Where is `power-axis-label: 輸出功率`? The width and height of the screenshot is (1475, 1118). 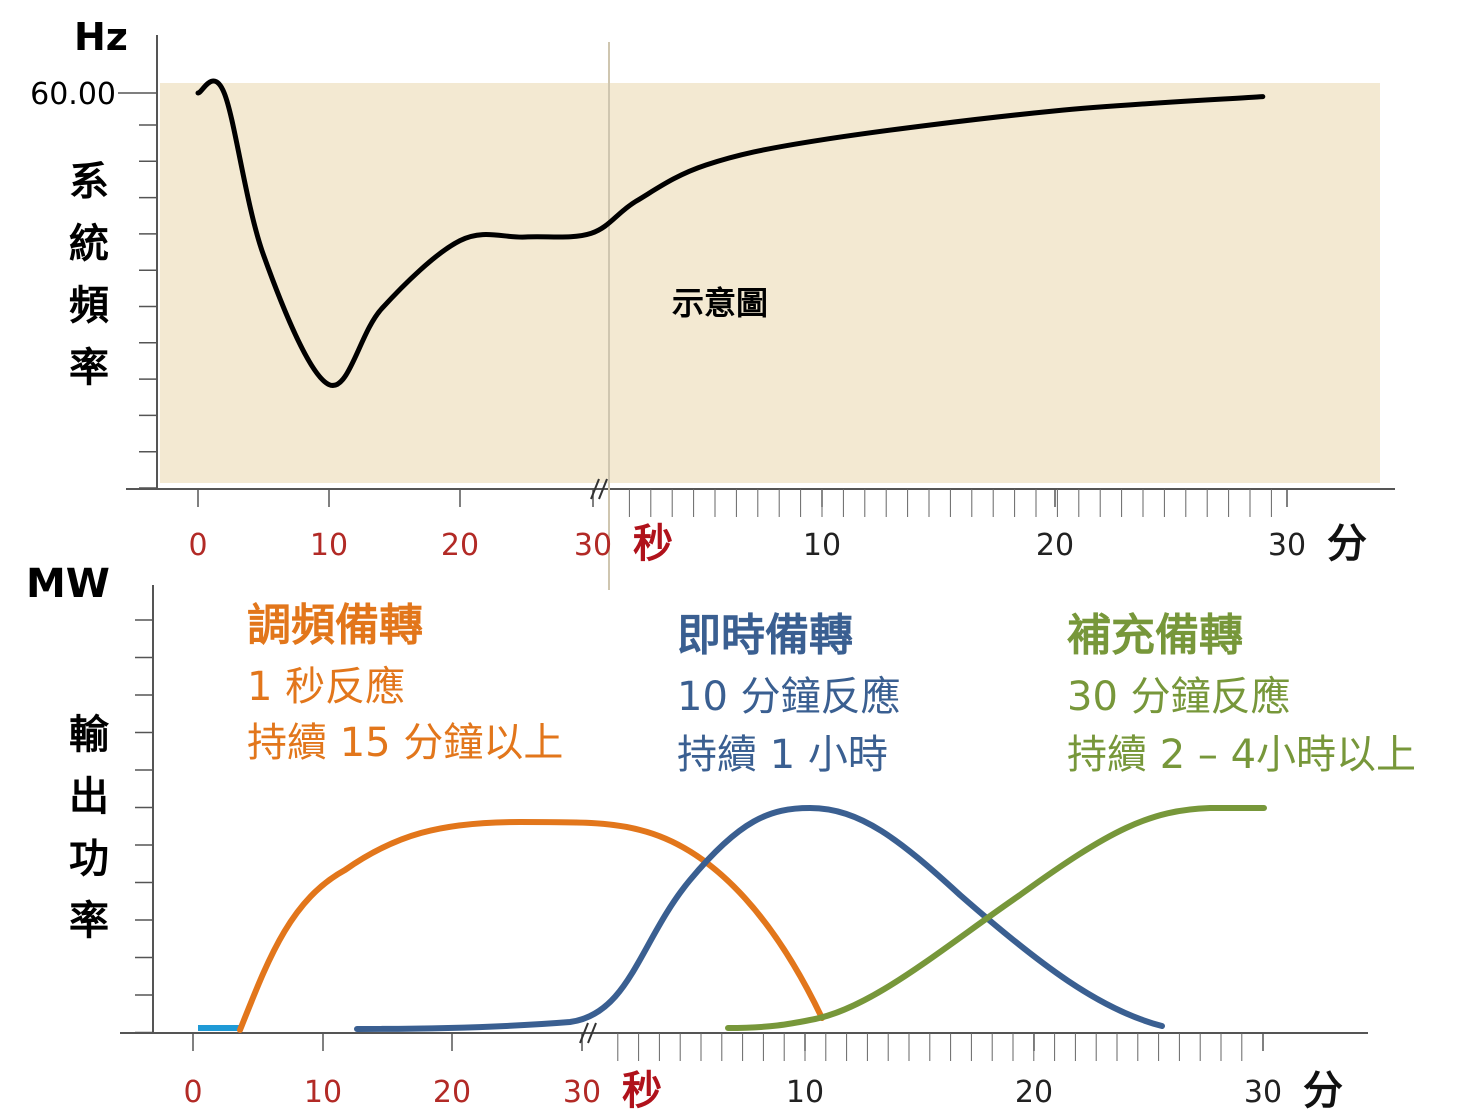 power-axis-label: 輸出功率 is located at coordinates (89, 828).